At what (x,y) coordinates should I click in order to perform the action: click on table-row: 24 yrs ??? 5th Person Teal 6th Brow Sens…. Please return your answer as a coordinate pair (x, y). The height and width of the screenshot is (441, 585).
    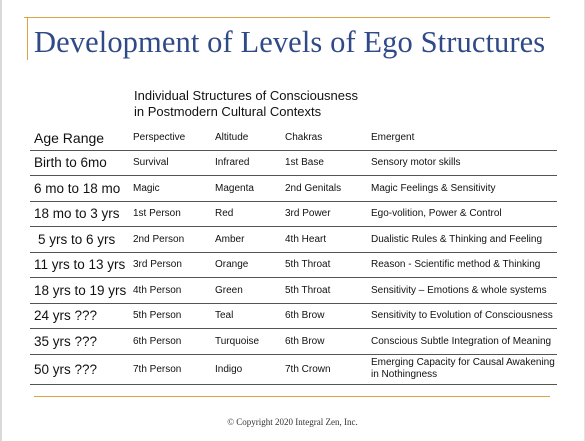
    Looking at the image, I should click on (293, 316).